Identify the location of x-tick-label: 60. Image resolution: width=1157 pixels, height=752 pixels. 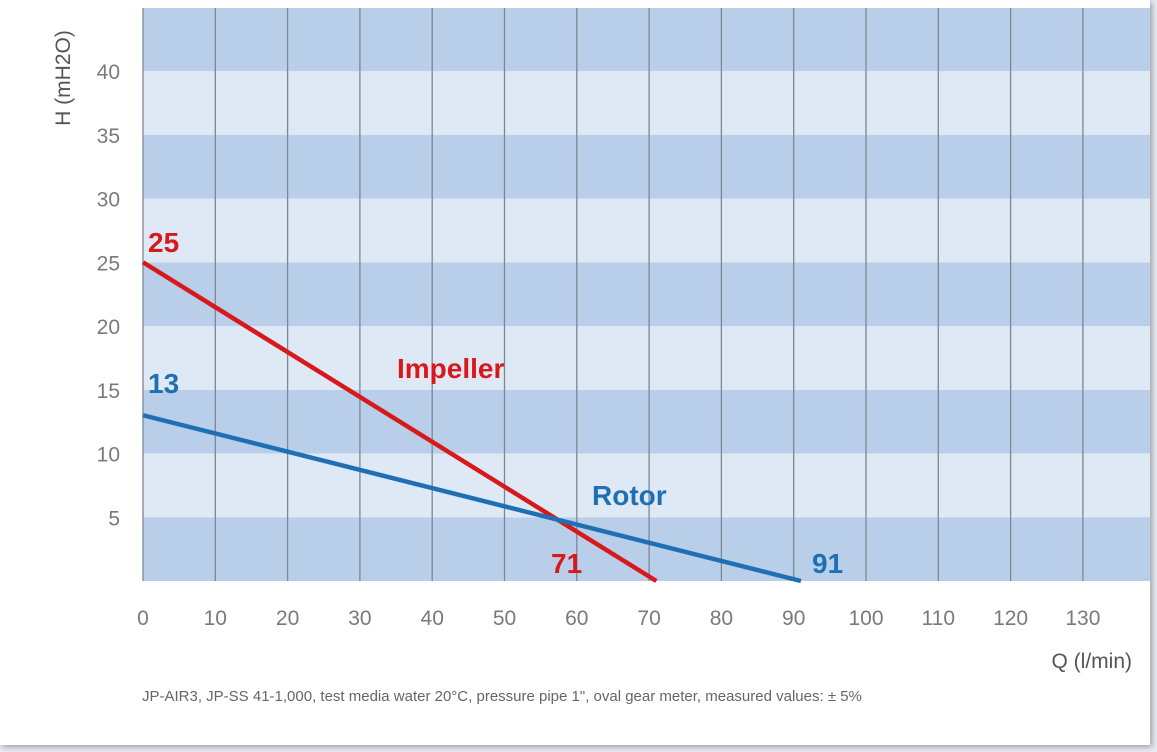
(576, 618).